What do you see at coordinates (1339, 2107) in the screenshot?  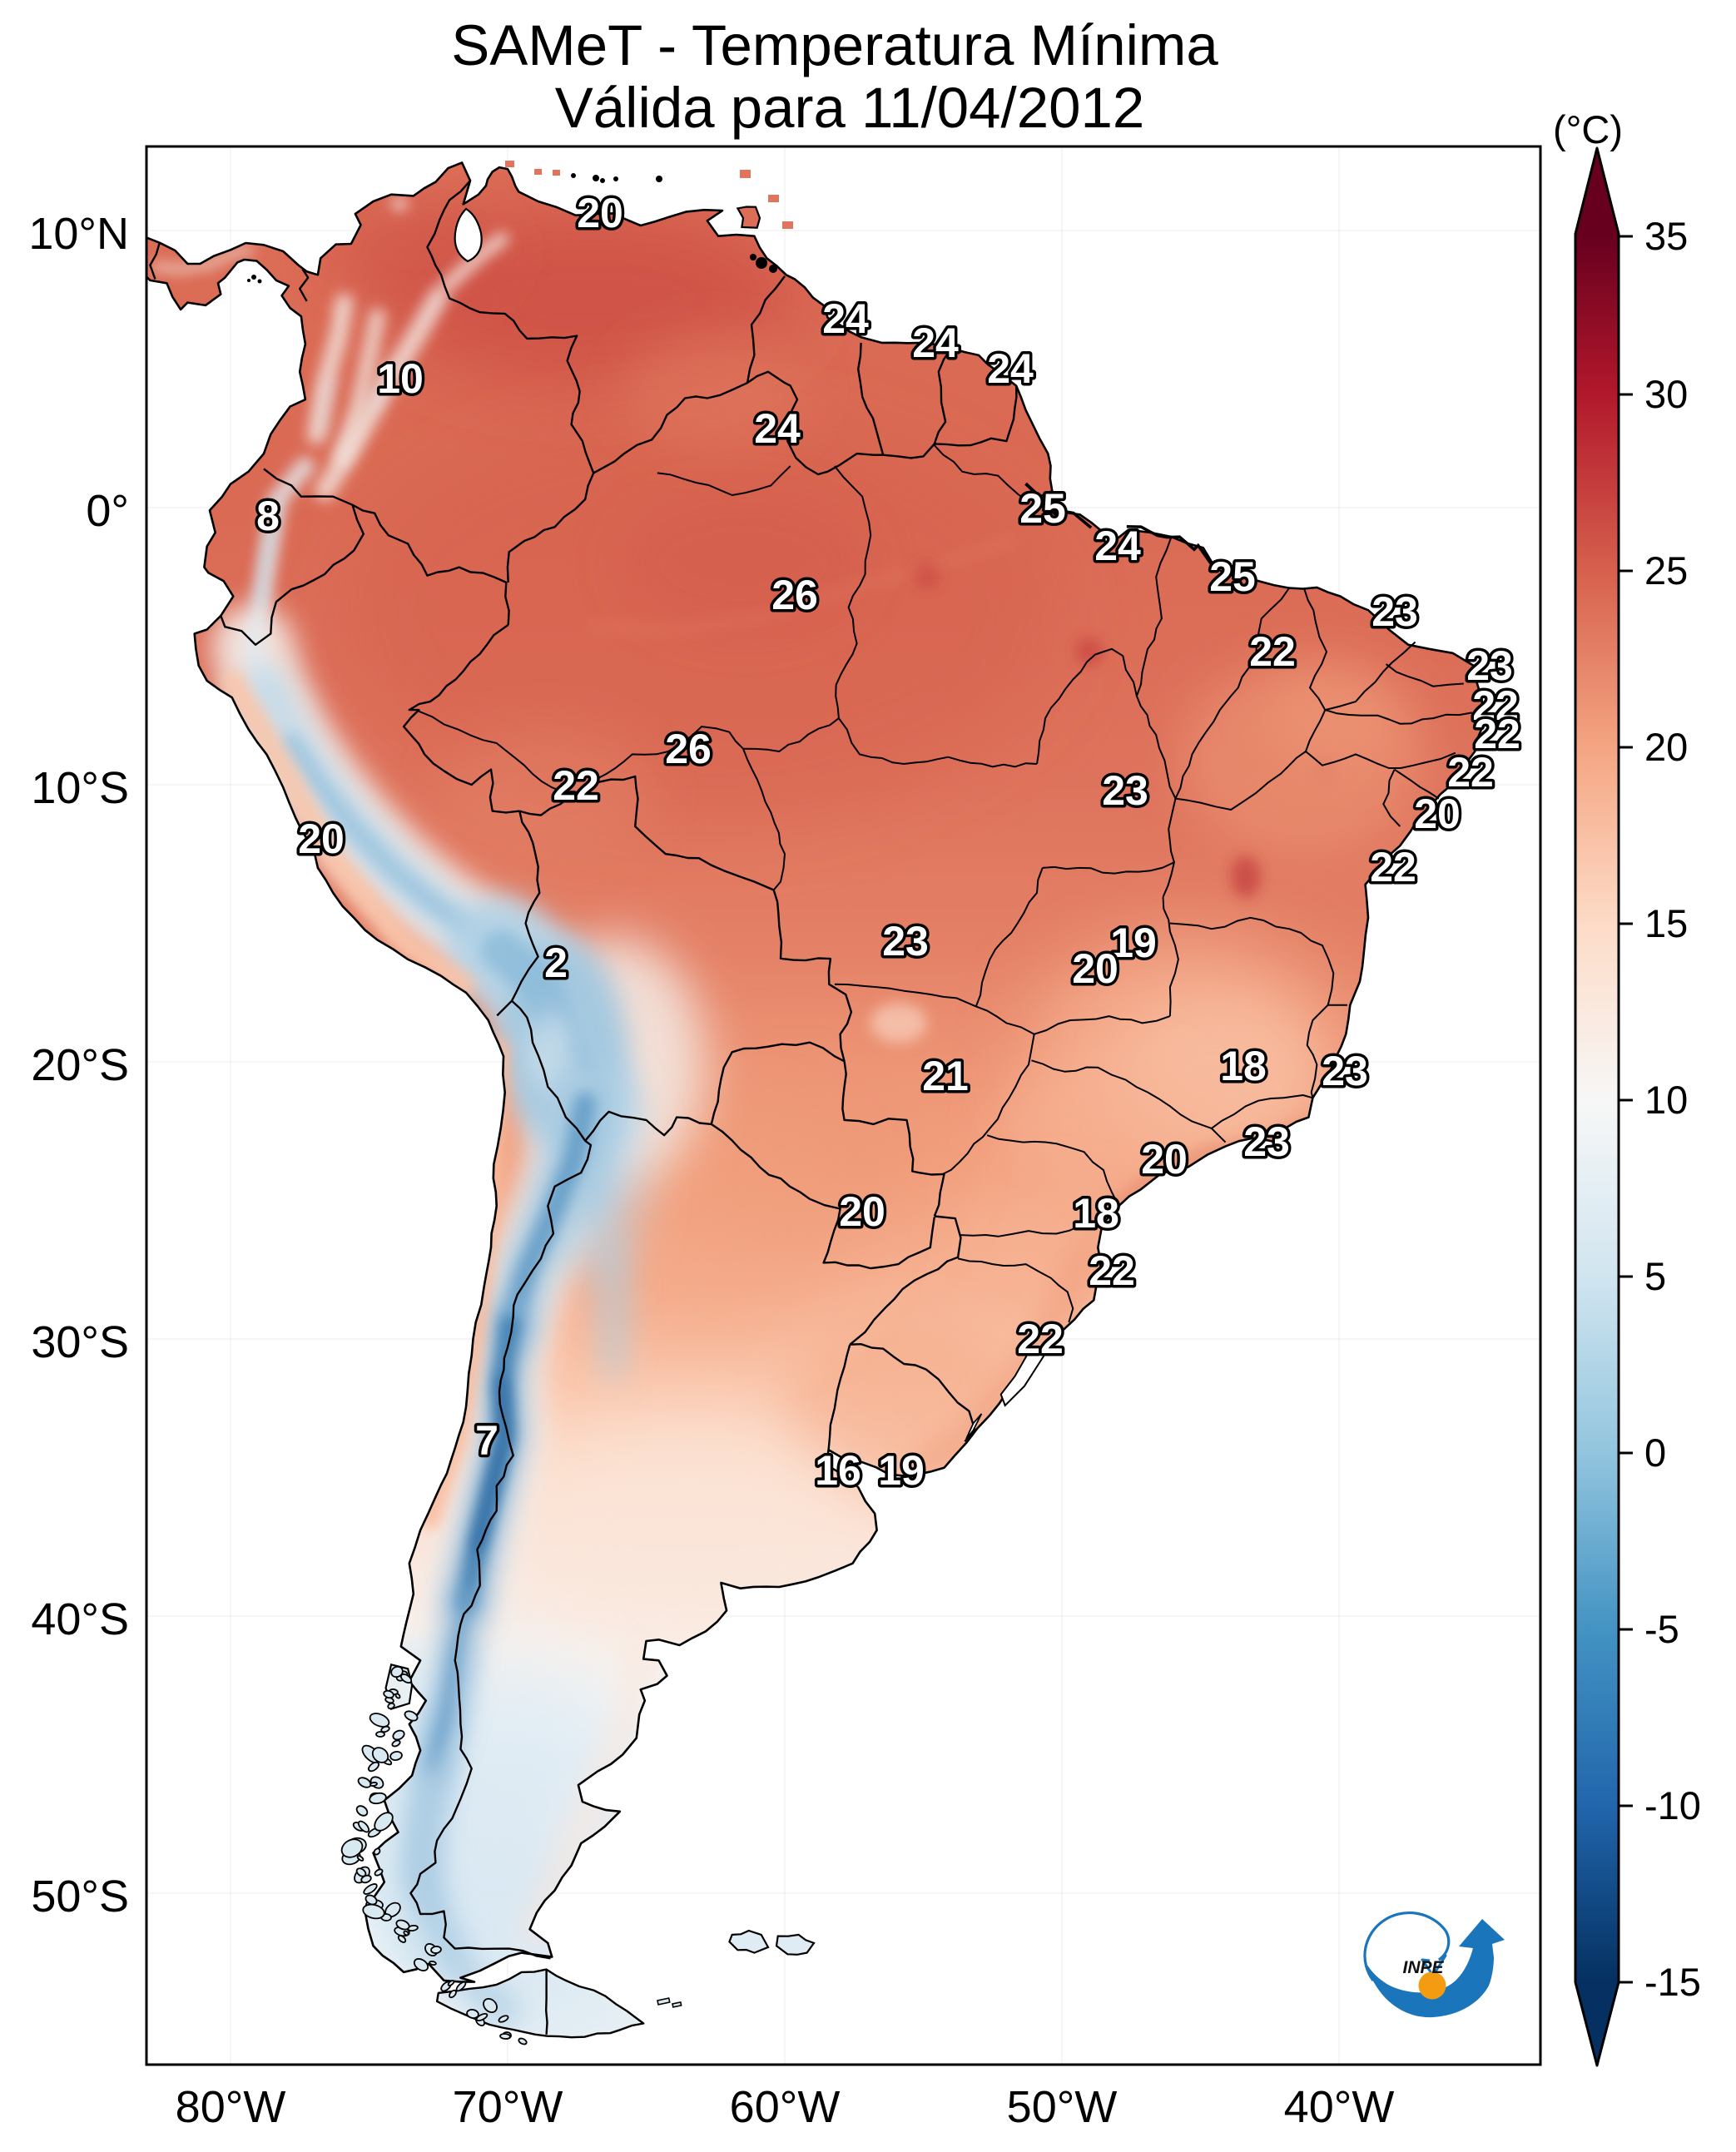 I see `svg-text: 40°W` at bounding box center [1339, 2107].